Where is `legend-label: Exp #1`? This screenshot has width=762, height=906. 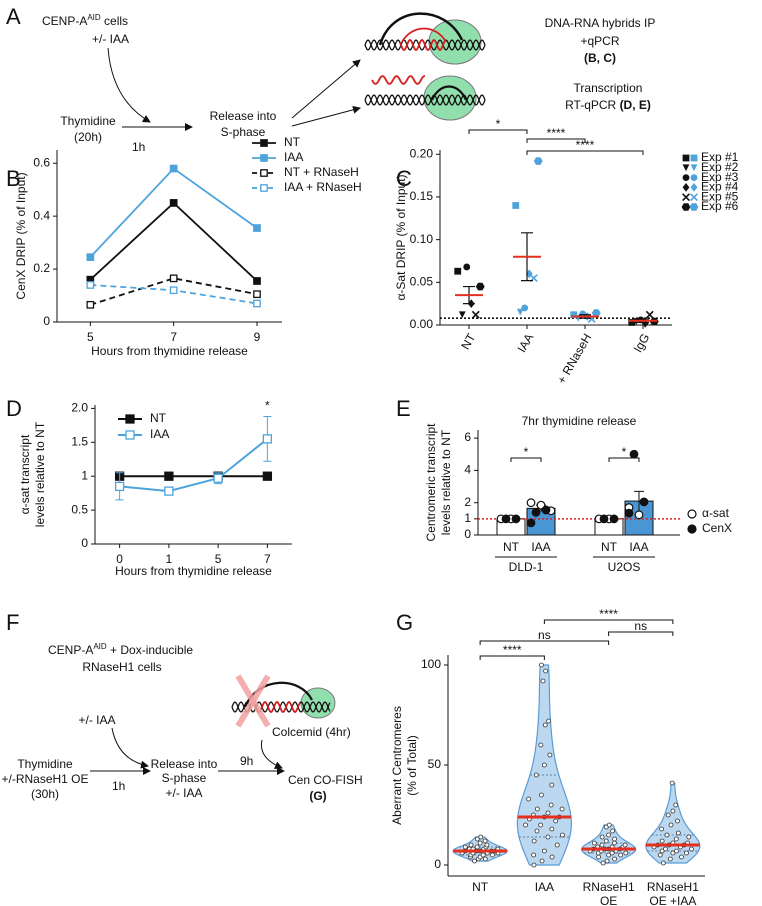
legend-label: Exp #1 is located at coordinates (720, 157).